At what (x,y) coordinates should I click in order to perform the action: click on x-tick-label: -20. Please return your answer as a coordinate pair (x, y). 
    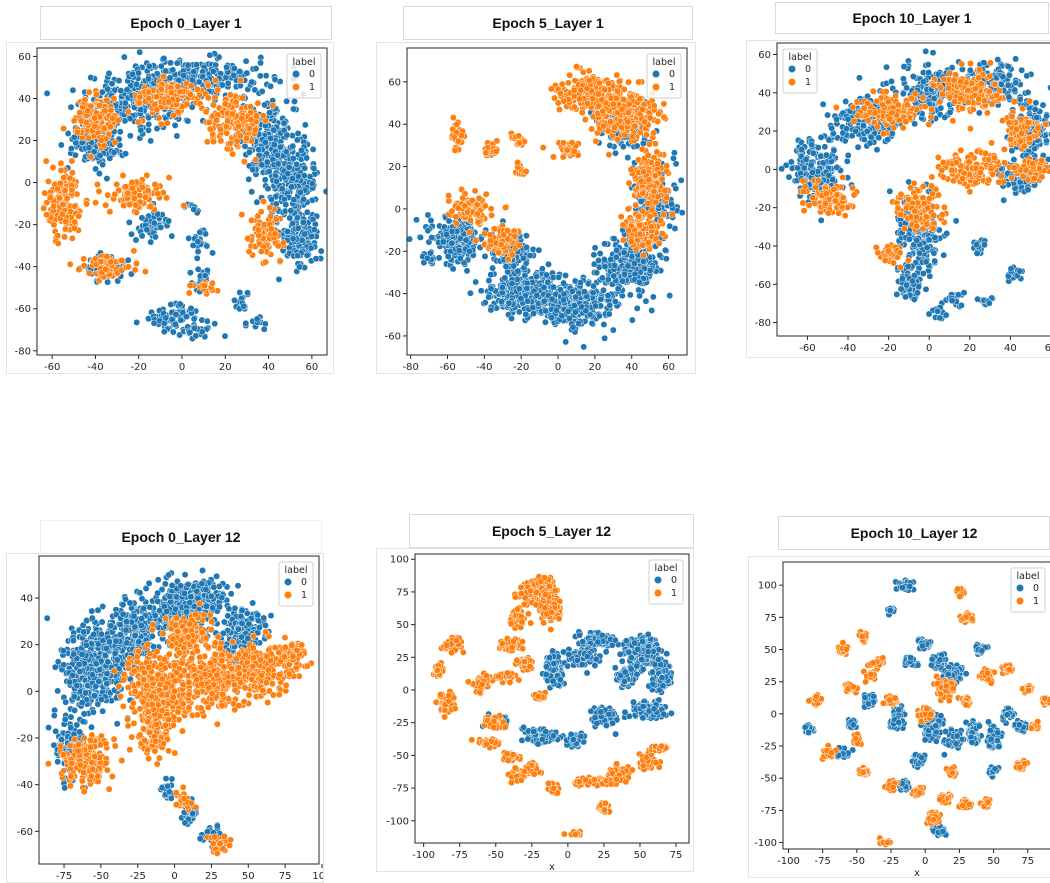
    Looking at the image, I should click on (521, 367).